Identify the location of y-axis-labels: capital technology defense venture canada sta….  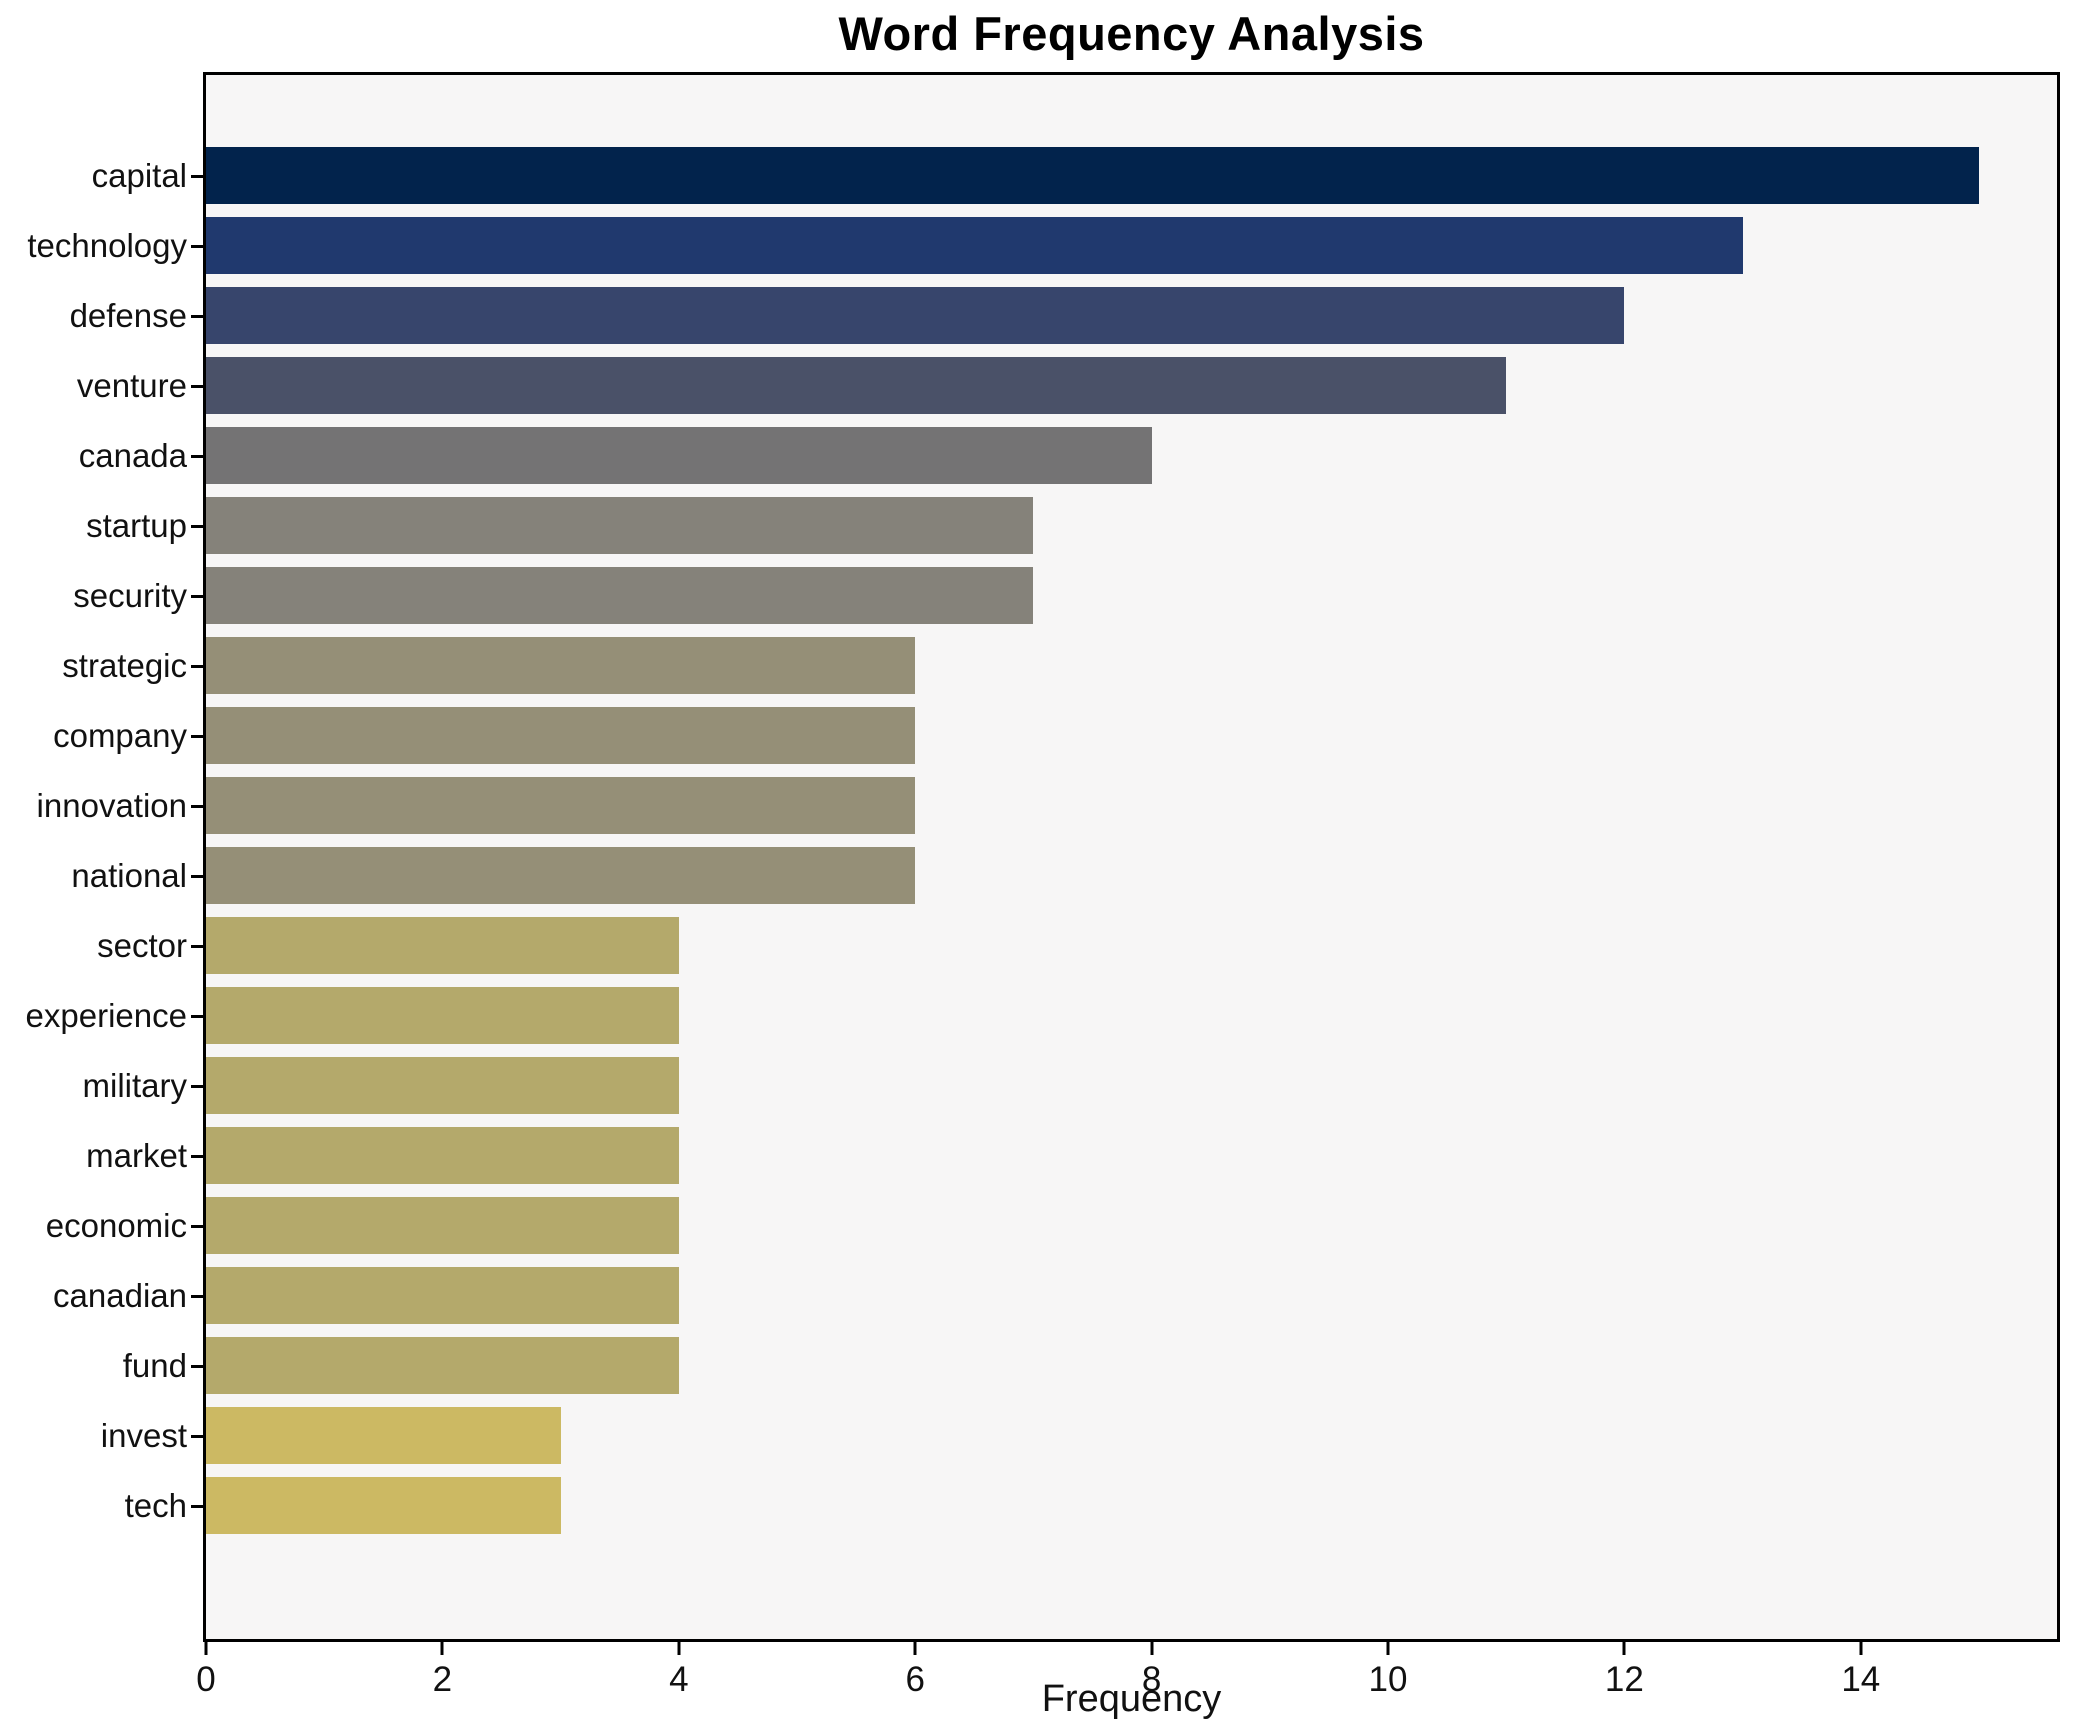
(93, 857).